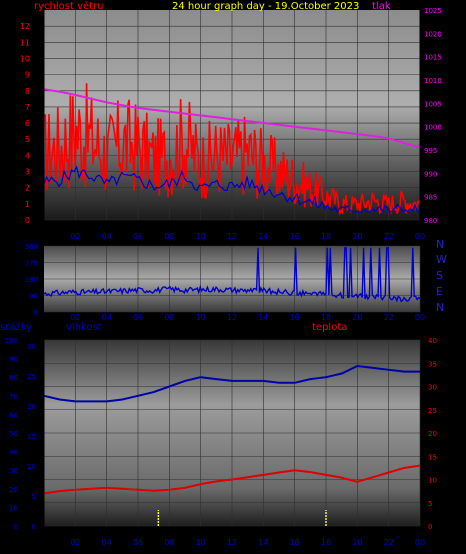  Describe the element at coordinates (430, 221) in the screenshot. I see `pressure-y-tick: 980` at that location.